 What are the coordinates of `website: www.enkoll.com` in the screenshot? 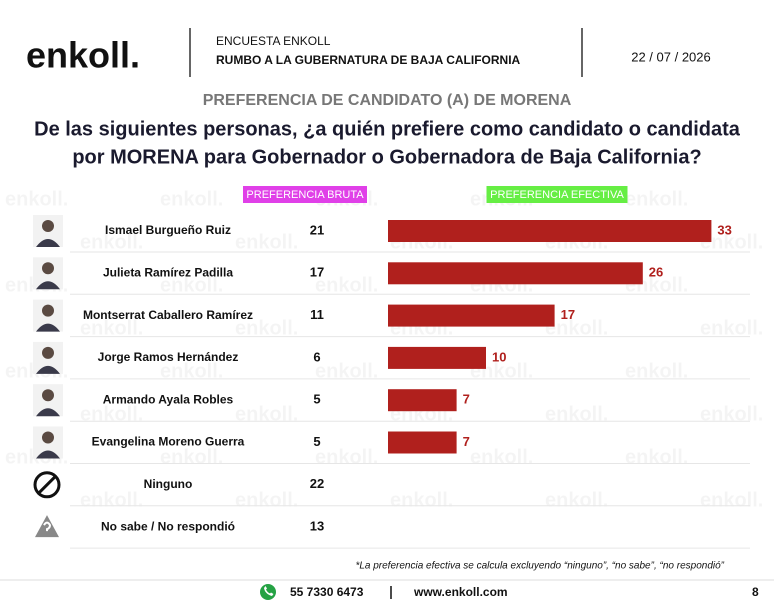 It's located at (460, 592).